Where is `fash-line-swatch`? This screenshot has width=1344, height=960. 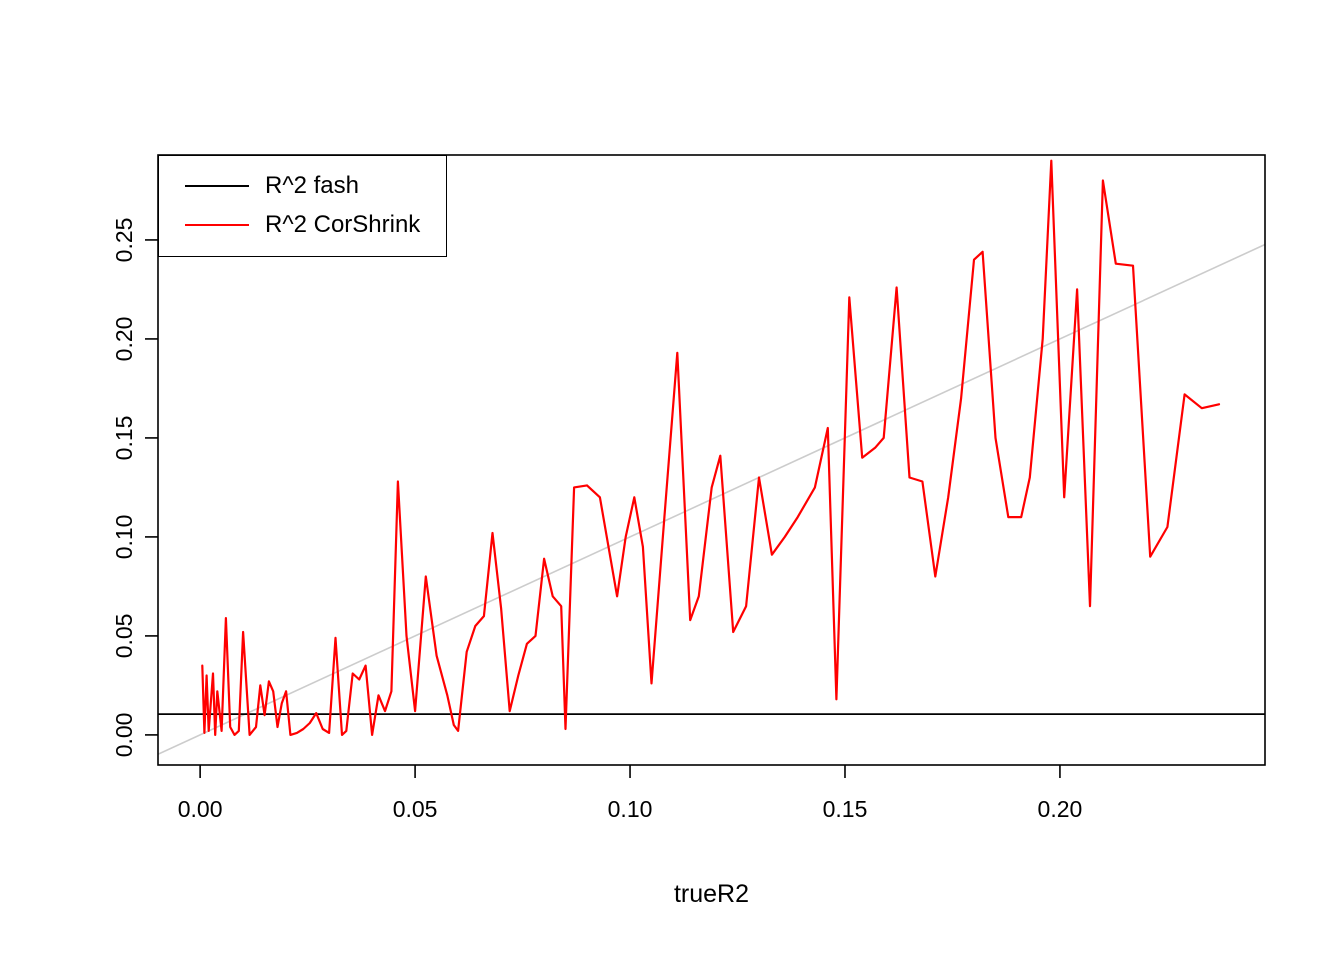 fash-line-swatch is located at coordinates (217, 186).